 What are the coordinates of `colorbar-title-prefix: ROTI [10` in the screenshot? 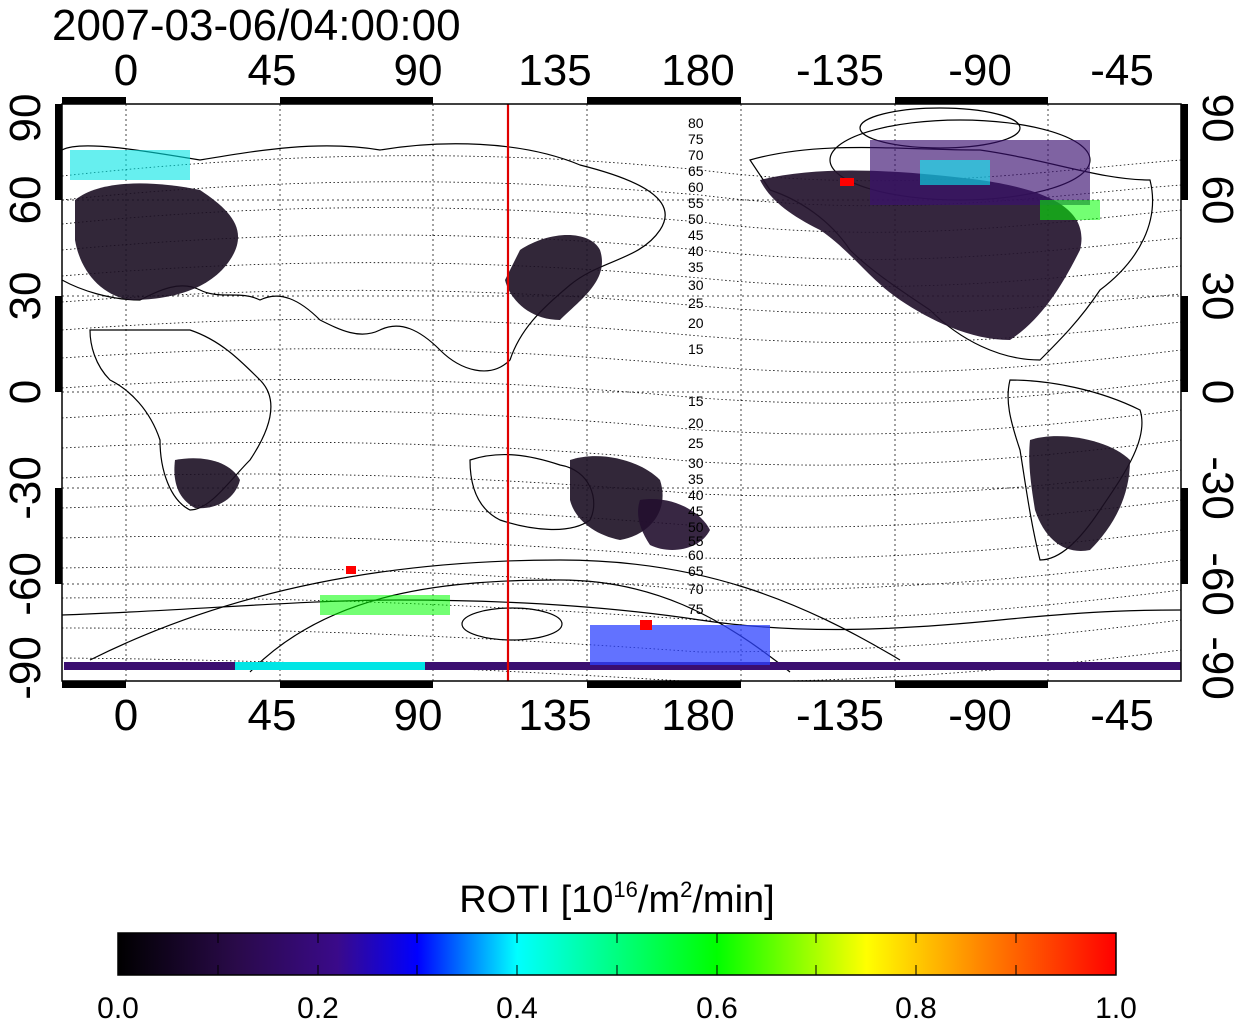 It's located at (536, 900).